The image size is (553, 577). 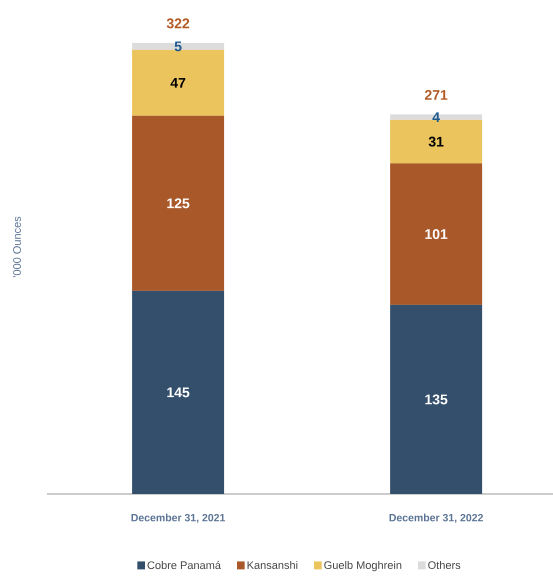 I want to click on data-label: 101, so click(x=436, y=234).